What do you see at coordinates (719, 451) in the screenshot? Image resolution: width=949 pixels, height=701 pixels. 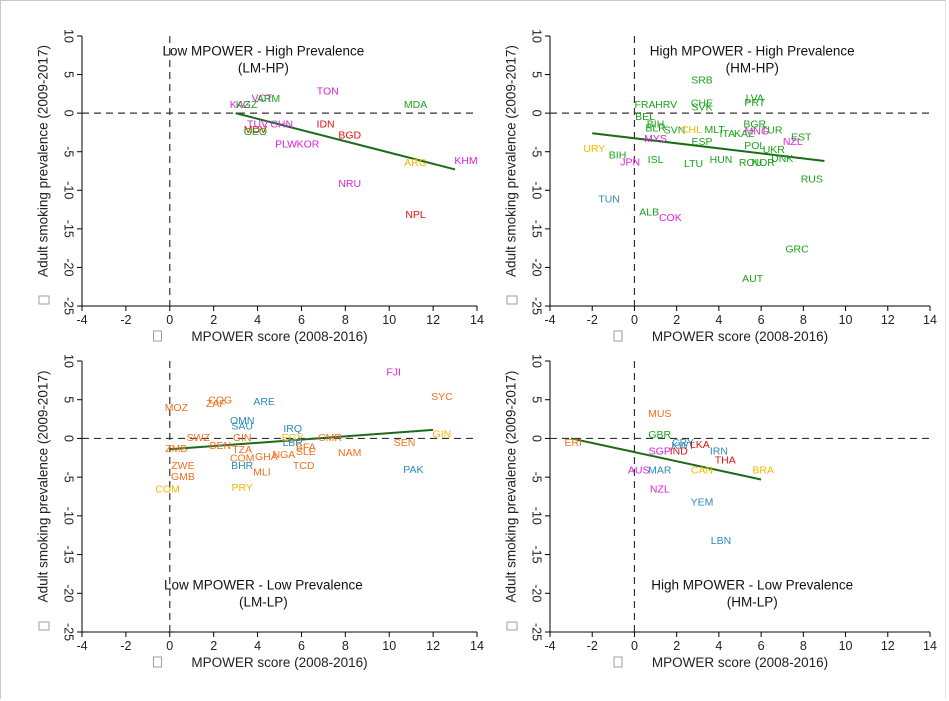 I see `country-point-label: IRN` at bounding box center [719, 451].